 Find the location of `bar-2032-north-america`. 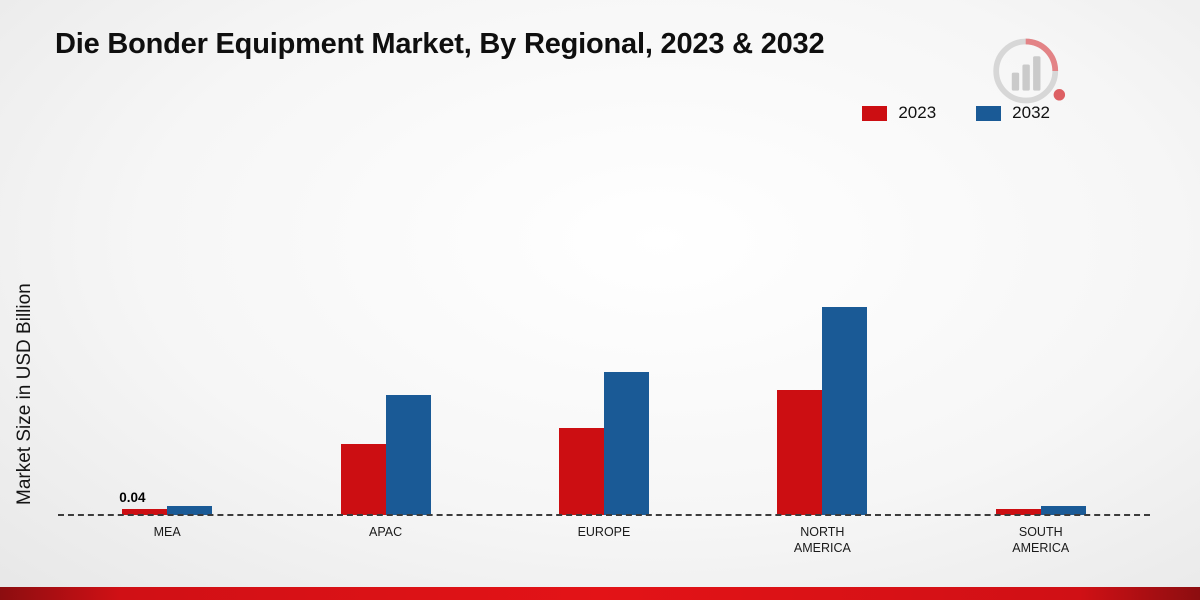

bar-2032-north-america is located at coordinates (845, 411).